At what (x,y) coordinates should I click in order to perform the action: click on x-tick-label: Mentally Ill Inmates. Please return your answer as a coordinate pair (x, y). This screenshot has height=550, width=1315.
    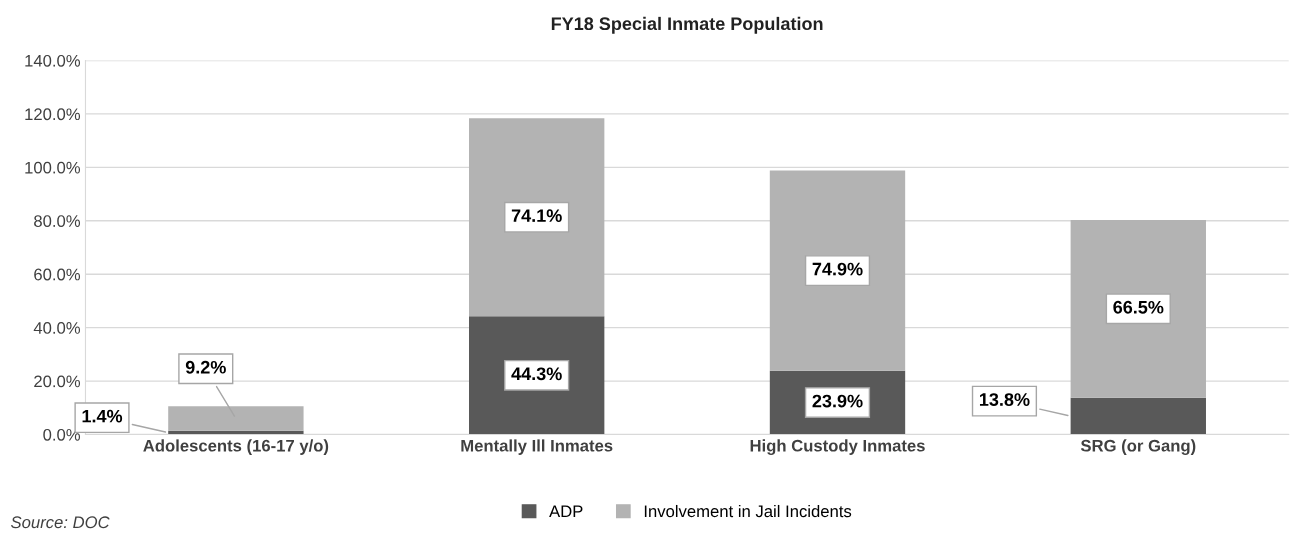
    Looking at the image, I should click on (537, 447).